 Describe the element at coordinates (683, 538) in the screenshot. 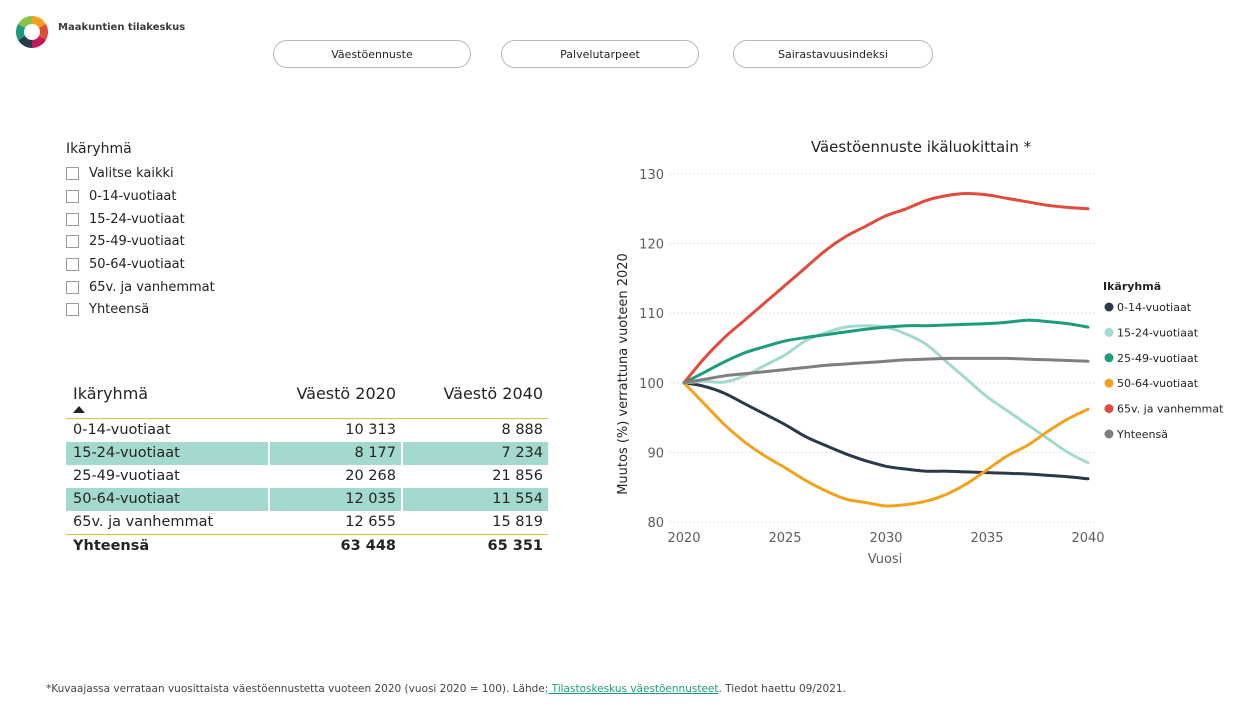

I see `x-tick-label: 2020` at that location.